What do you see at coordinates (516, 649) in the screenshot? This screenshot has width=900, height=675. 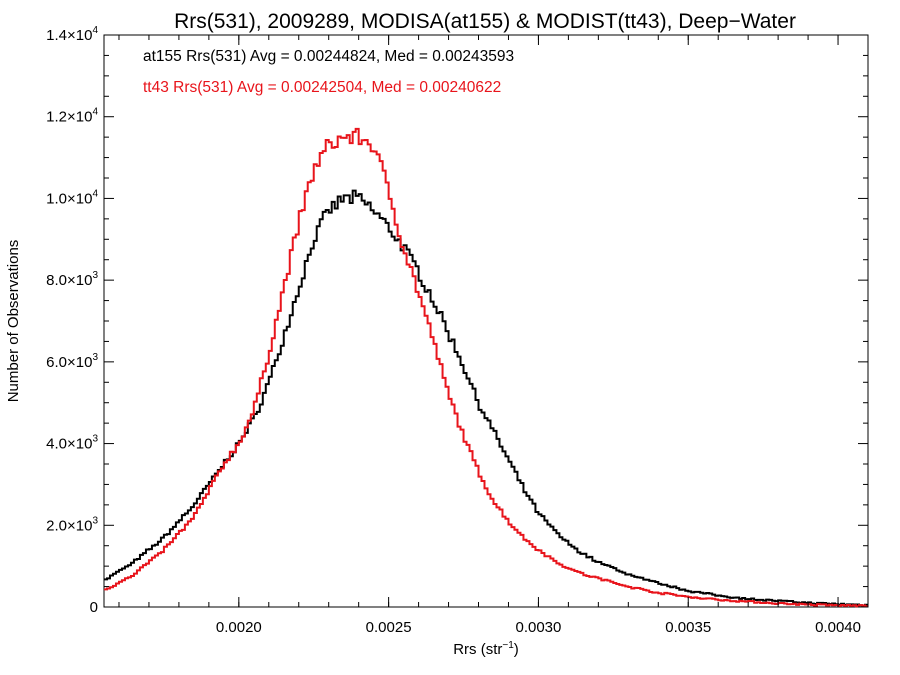 I see `x-axis-label-close: )` at bounding box center [516, 649].